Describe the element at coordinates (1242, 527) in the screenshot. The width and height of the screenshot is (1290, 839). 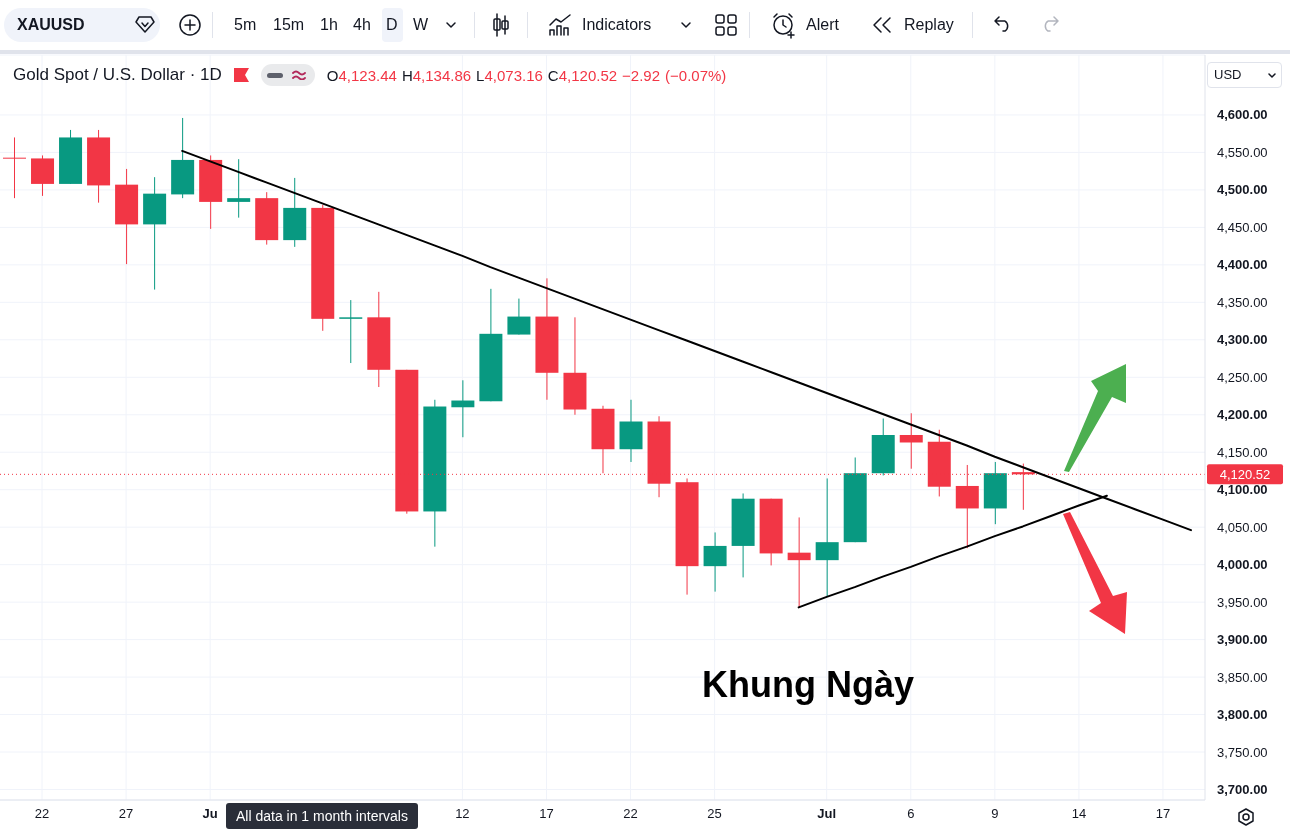
I see `y-tick-label: 4,050.00` at that location.